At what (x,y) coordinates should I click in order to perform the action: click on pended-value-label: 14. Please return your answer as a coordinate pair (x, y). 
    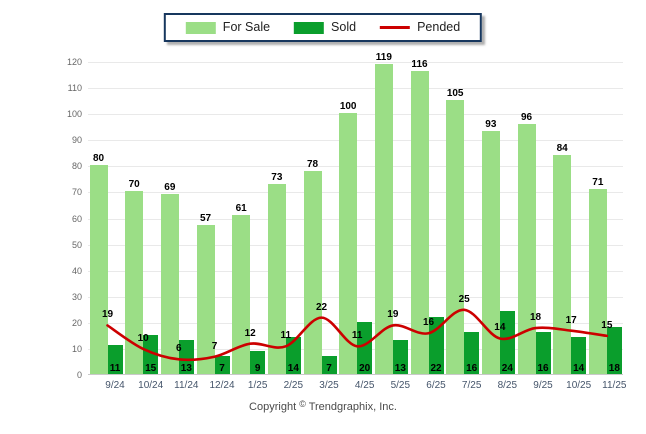
    Looking at the image, I should click on (500, 328).